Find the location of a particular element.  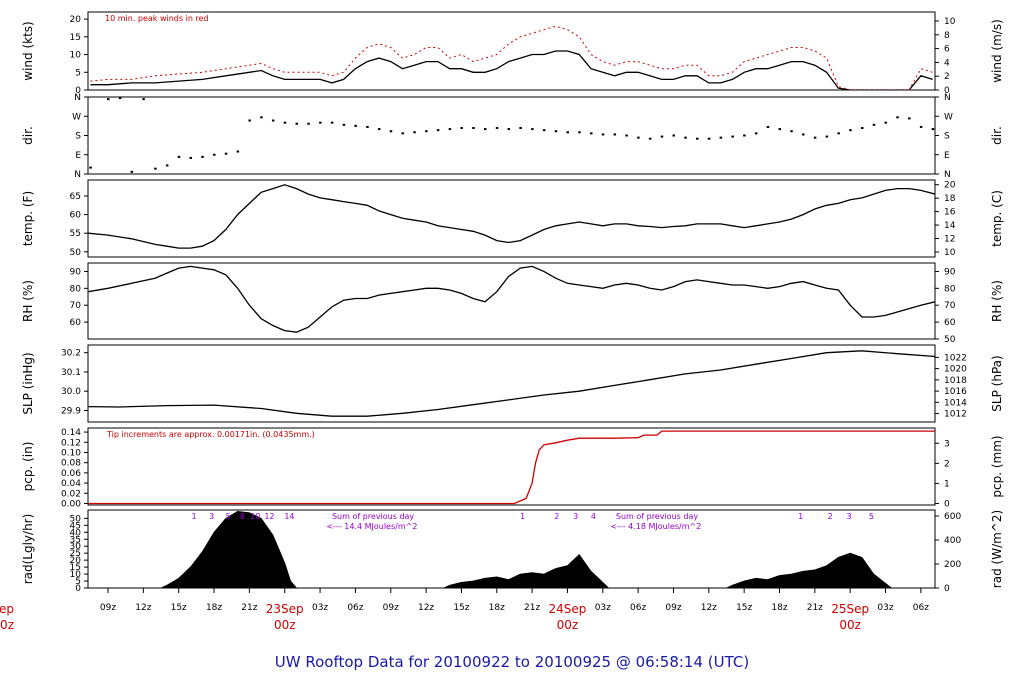

rad-ytick-left-label: 0 is located at coordinates (78, 589).